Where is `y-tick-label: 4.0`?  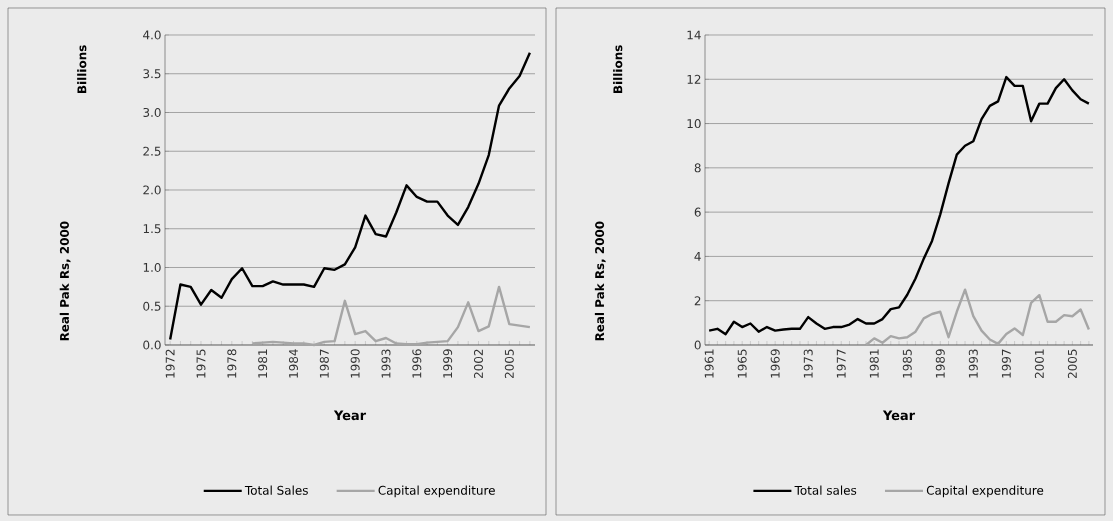 y-tick-label: 4.0 is located at coordinates (152, 35).